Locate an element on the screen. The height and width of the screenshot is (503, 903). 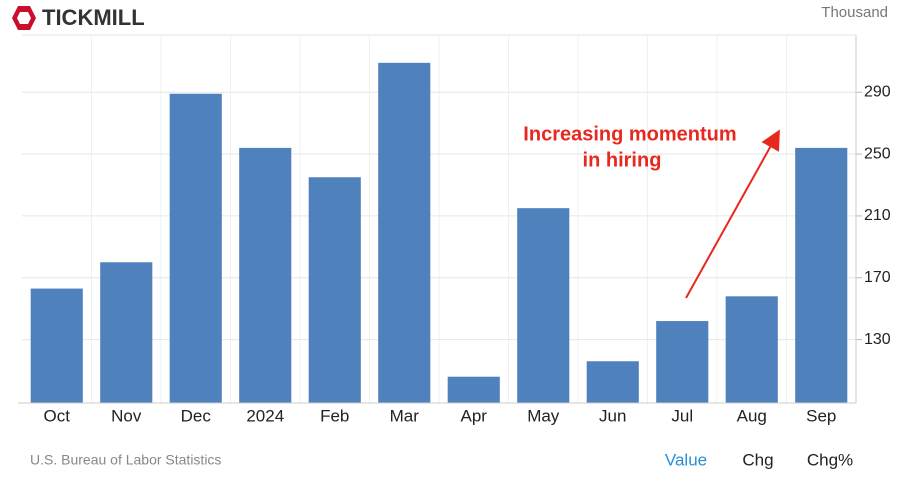
button-chg: Chg is located at coordinates (757, 459).